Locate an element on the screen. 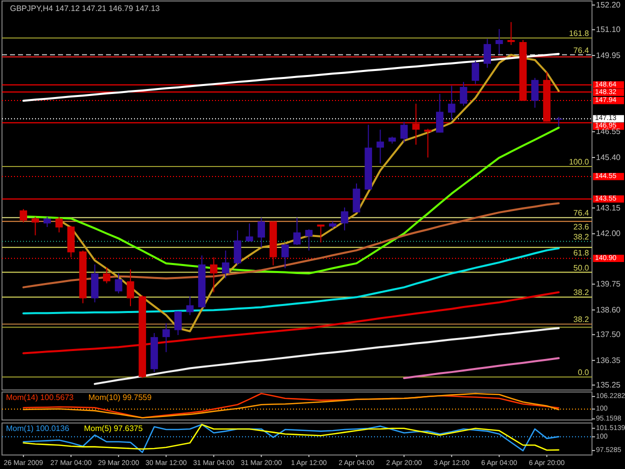  series-label: Mom(1) 100.0136 is located at coordinates (38, 428).